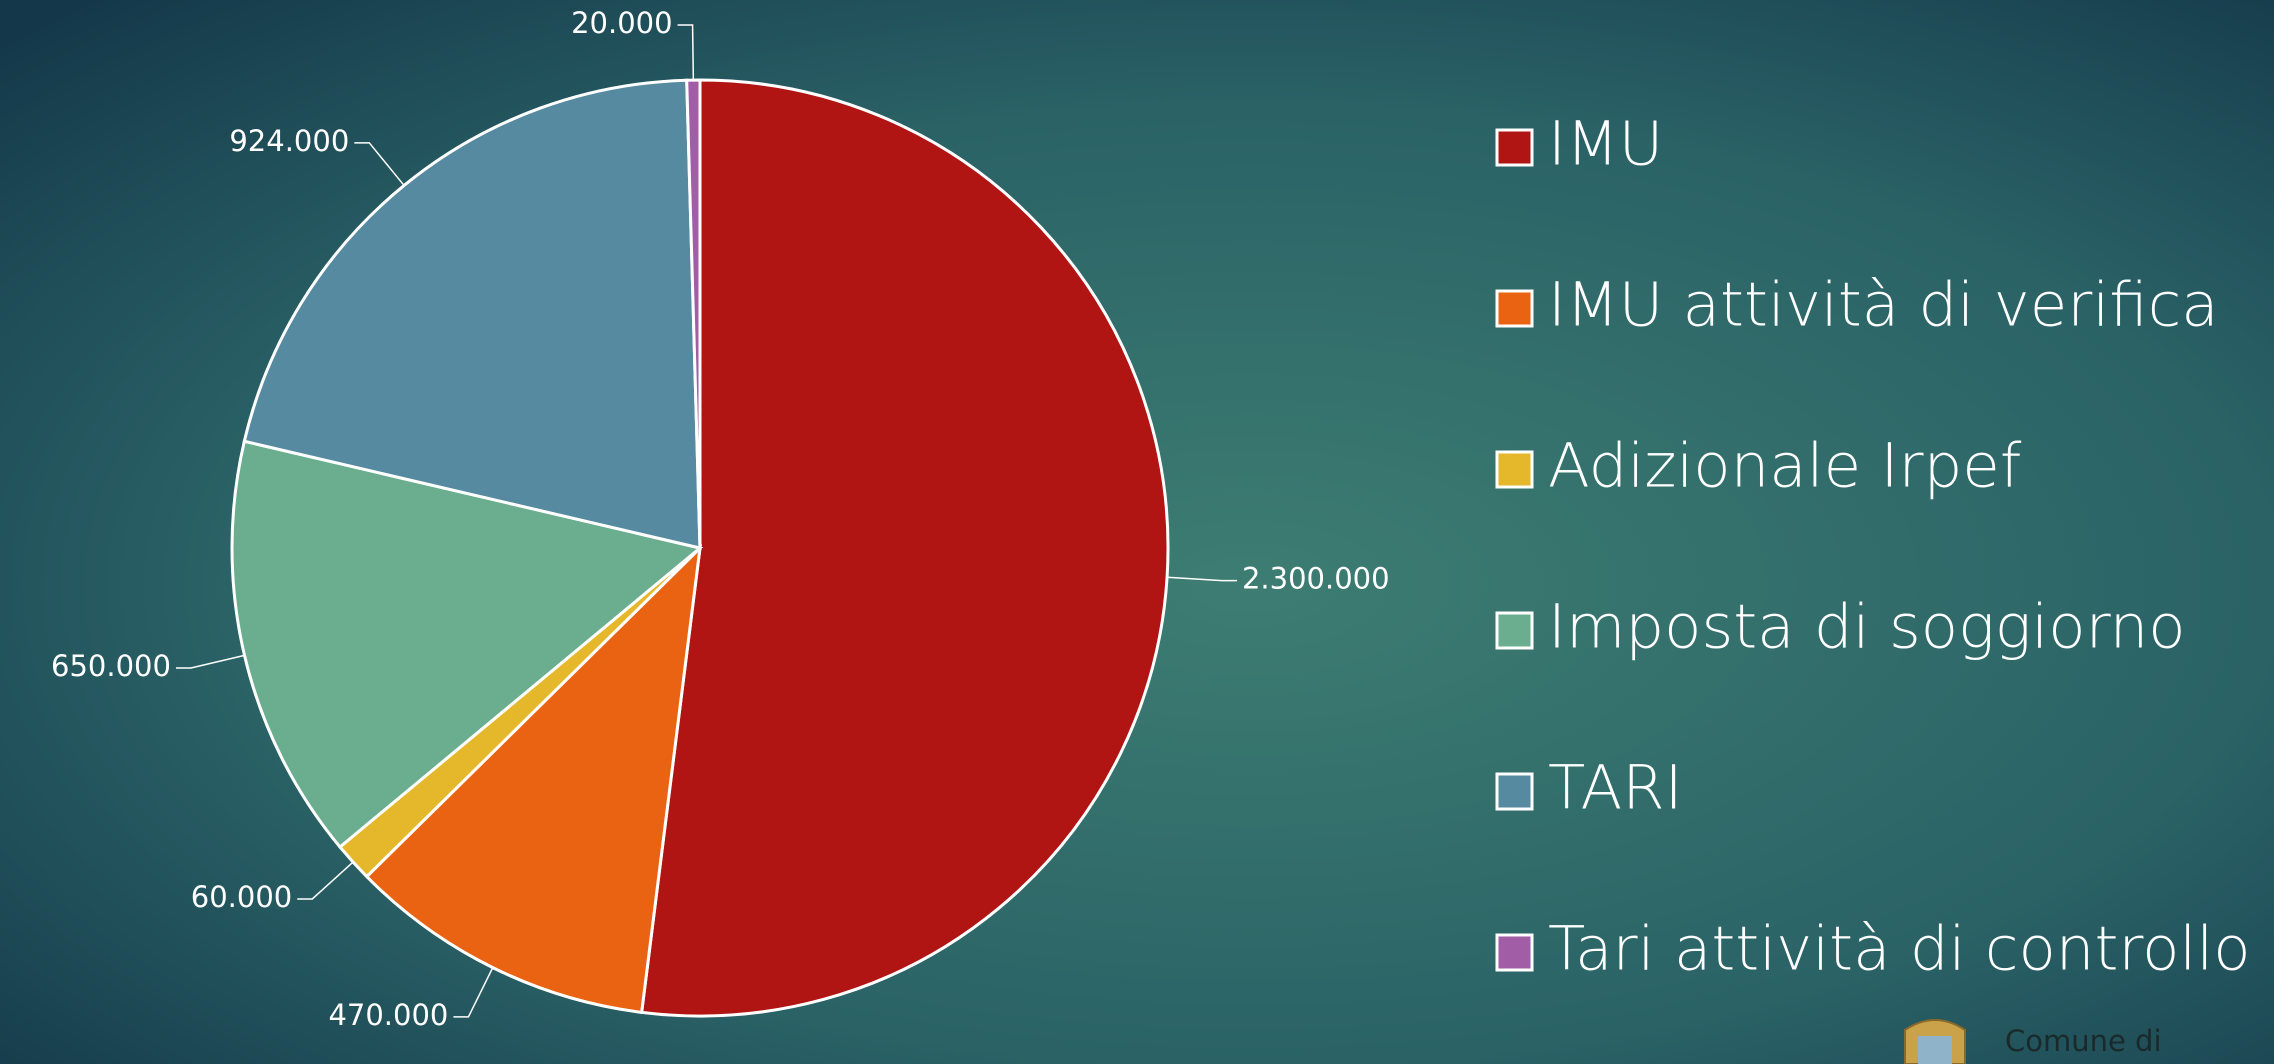 This screenshot has width=2274, height=1064. Describe the element at coordinates (289, 141) in the screenshot. I see `data-label: 924.000` at that location.